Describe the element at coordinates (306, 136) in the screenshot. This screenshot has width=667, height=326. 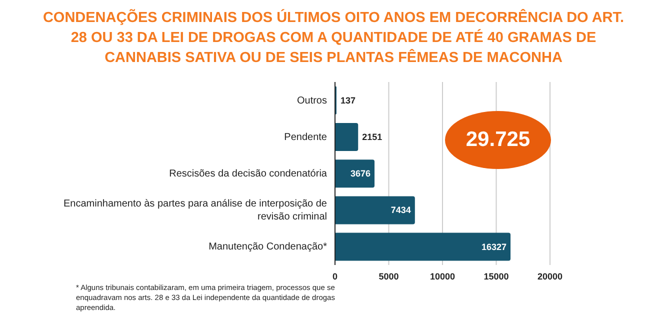
I see `y-tick-label: Pendente` at that location.